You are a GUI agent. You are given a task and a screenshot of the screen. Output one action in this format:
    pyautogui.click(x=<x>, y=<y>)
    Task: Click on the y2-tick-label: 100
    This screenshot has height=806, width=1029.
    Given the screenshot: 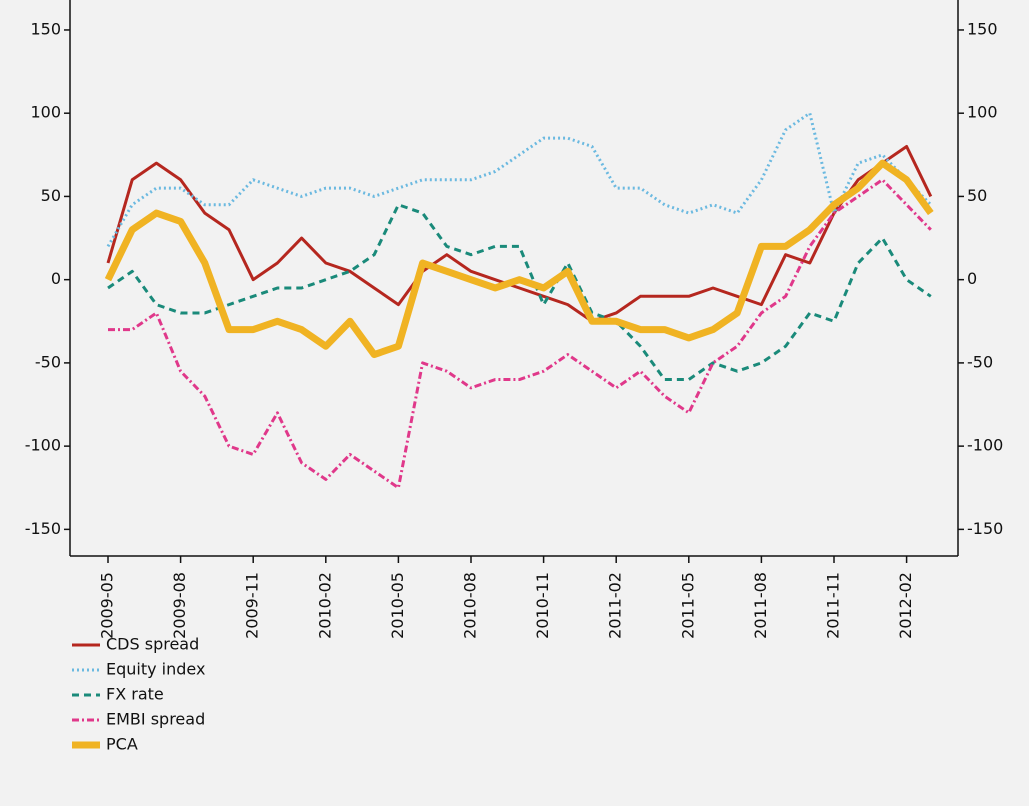 What is the action you would take?
    pyautogui.click(x=982, y=112)
    